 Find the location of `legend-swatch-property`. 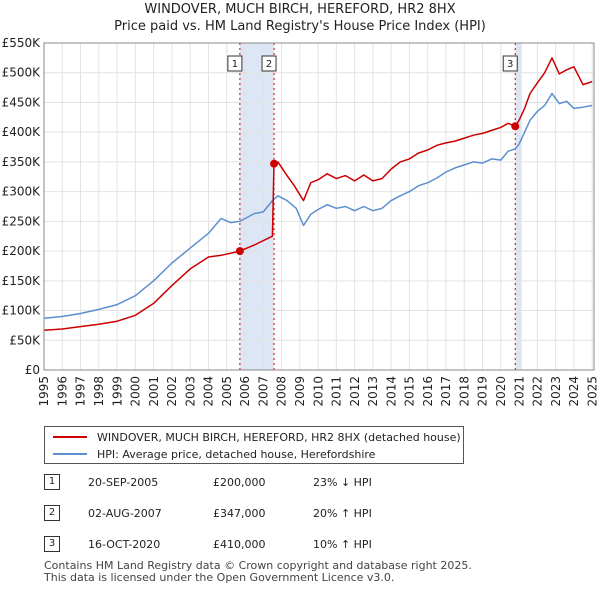

legend-swatch-property is located at coordinates (70, 437).